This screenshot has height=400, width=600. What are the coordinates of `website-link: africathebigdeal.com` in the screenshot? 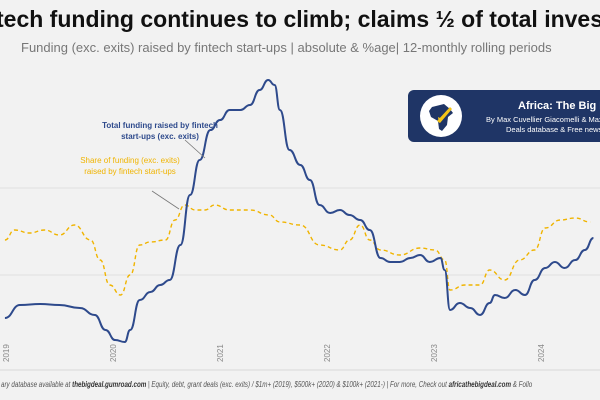 It's located at (480, 384).